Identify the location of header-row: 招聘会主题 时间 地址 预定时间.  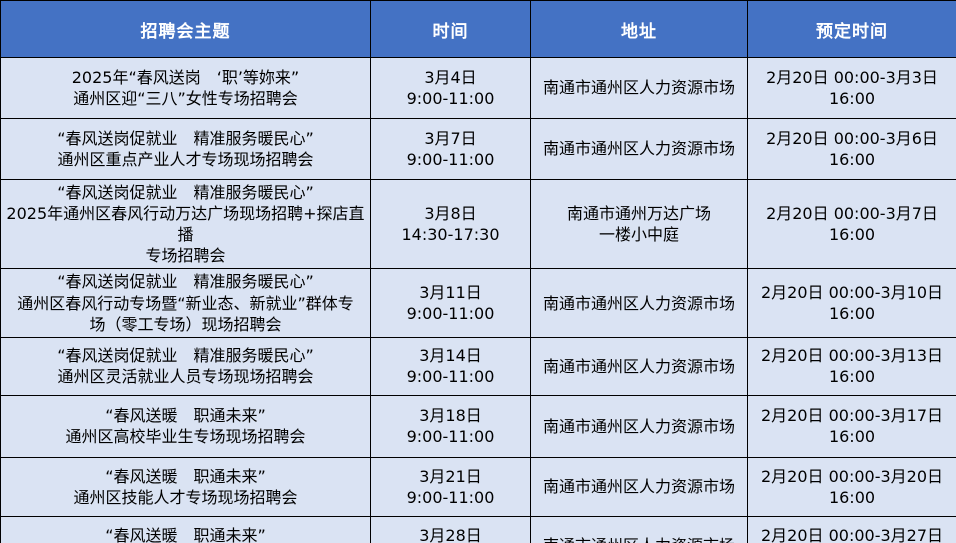
(478, 29).